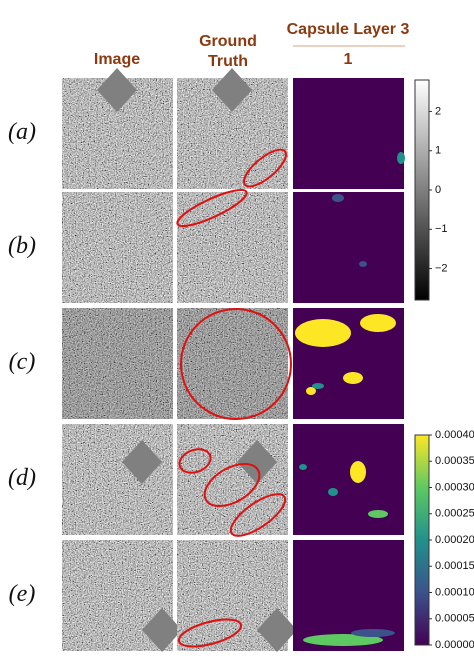 Image resolution: width=474 pixels, height=668 pixels. Describe the element at coordinates (454, 592) in the screenshot. I see `colorbar-tick-label: 0.00010` at that location.